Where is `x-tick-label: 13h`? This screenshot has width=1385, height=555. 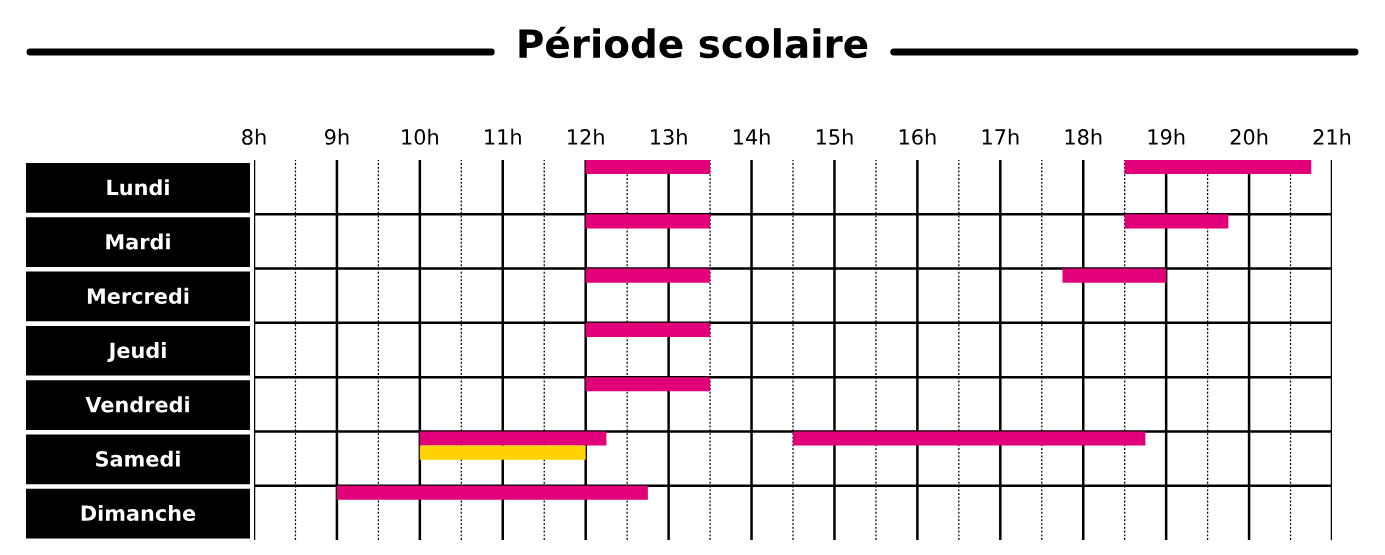 x-tick-label: 13h is located at coordinates (669, 136).